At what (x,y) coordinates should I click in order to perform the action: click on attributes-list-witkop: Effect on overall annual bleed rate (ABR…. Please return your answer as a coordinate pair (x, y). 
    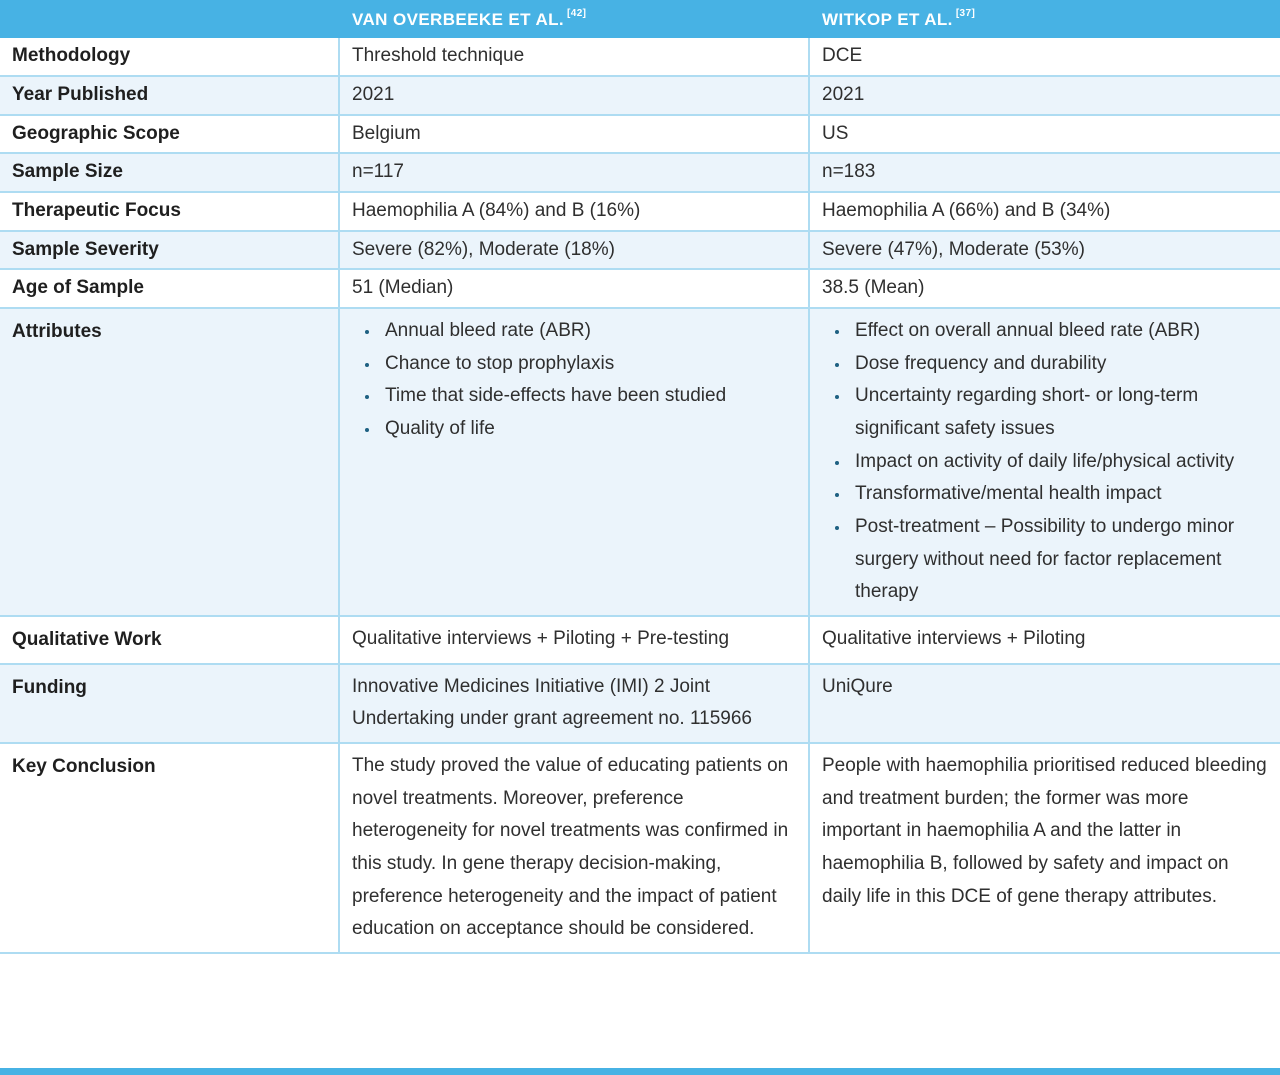
    Looking at the image, I should click on (1045, 462).